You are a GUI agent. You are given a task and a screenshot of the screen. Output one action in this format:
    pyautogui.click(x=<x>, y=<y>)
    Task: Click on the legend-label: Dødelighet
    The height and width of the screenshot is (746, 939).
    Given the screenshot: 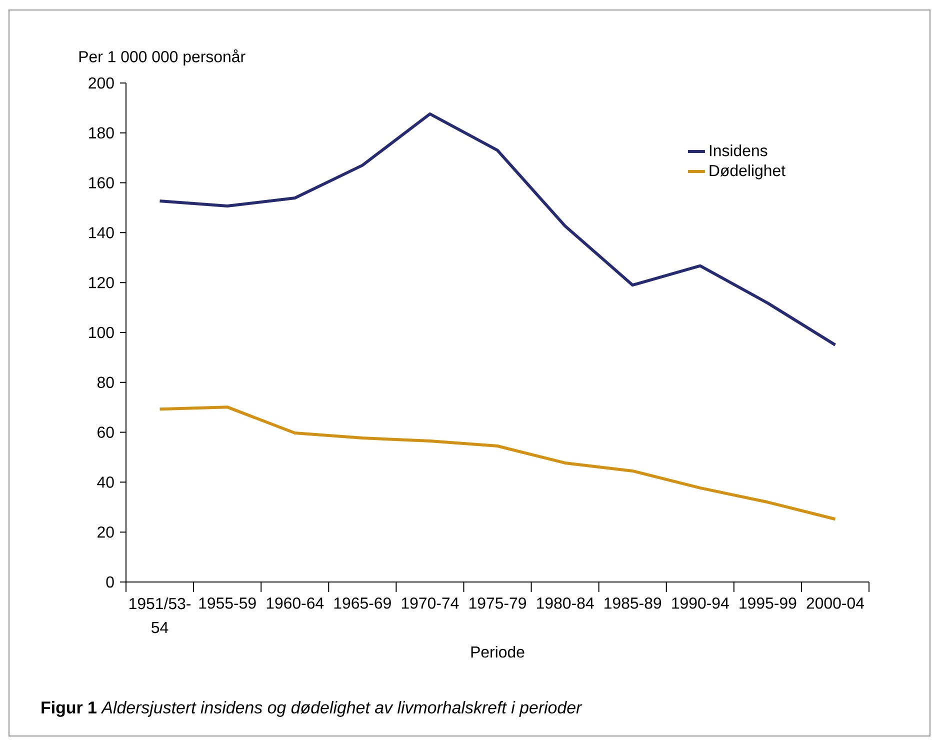 What is the action you would take?
    pyautogui.click(x=748, y=172)
    